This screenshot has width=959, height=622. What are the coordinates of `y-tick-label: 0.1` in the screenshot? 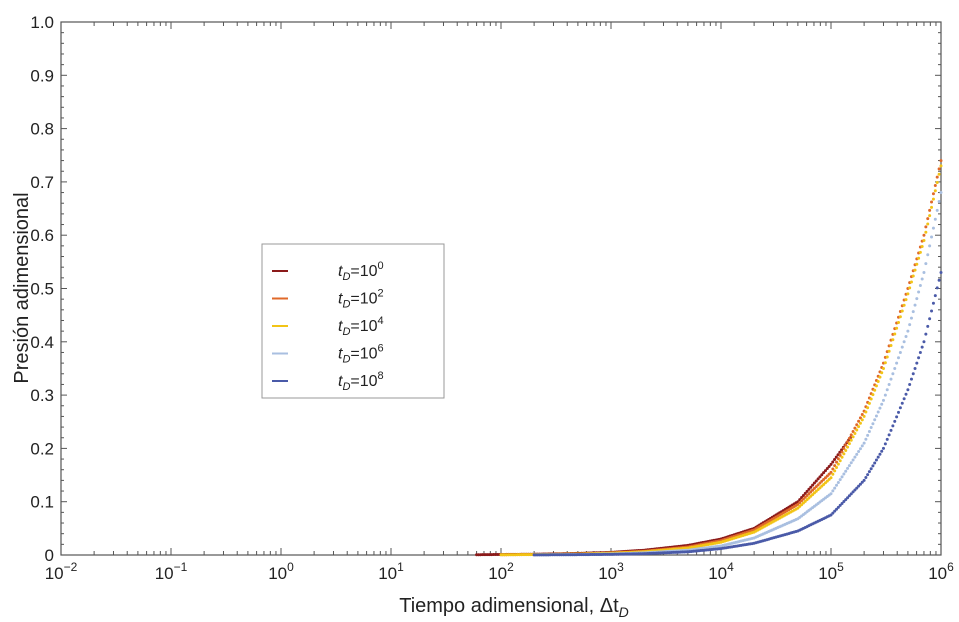 It's located at (42, 502).